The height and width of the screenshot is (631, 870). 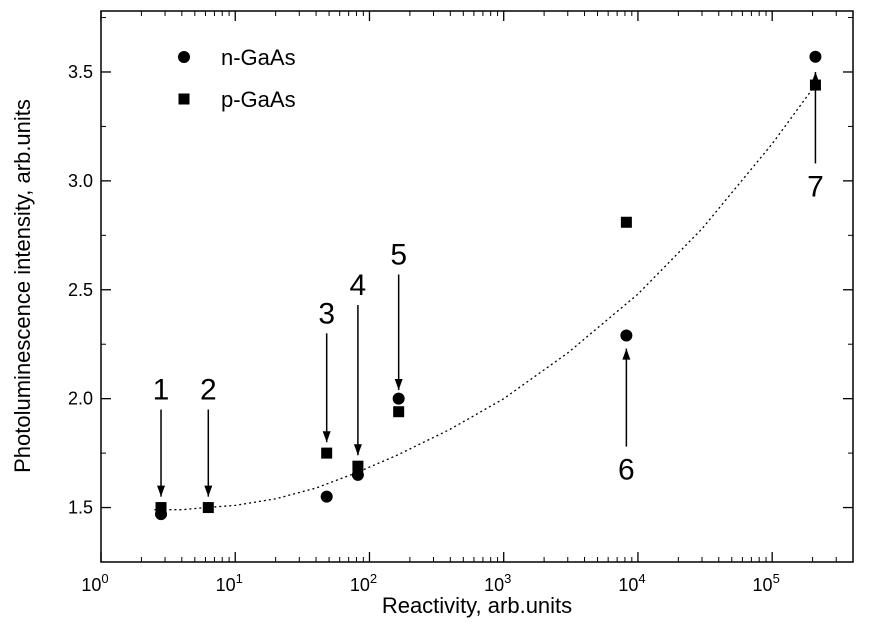 What do you see at coordinates (80, 399) in the screenshot?
I see `y-tick-label: 2.0` at bounding box center [80, 399].